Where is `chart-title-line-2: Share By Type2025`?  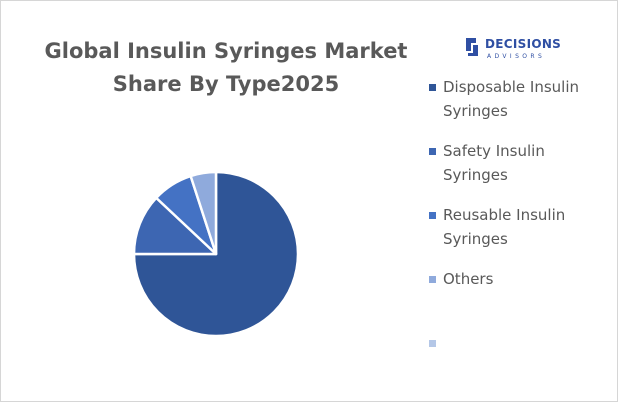 chart-title-line-2: Share By Type2025 is located at coordinates (226, 84).